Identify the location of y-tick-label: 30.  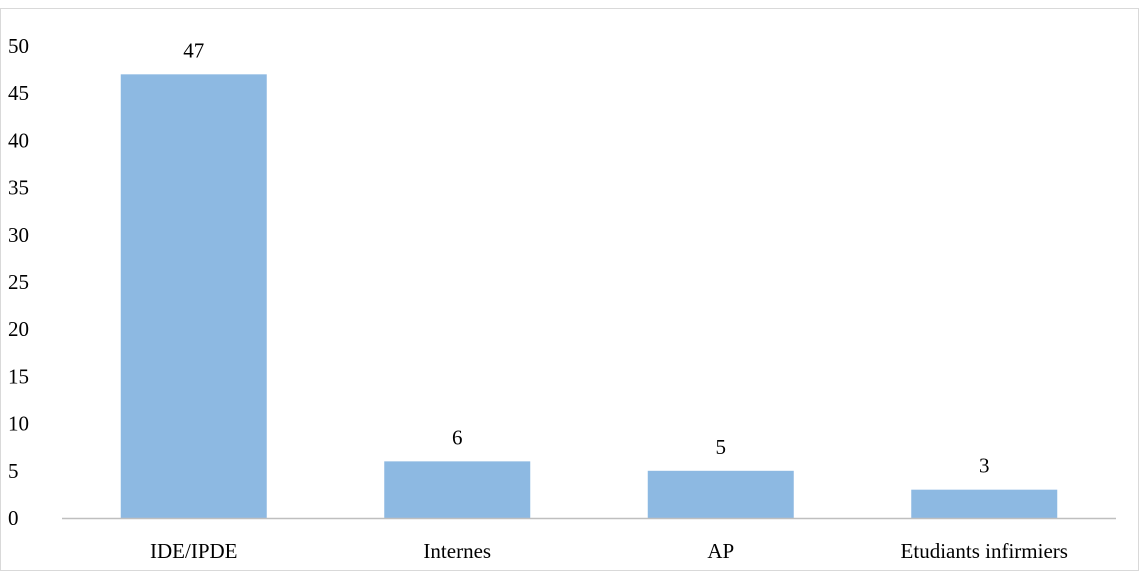
(18, 235).